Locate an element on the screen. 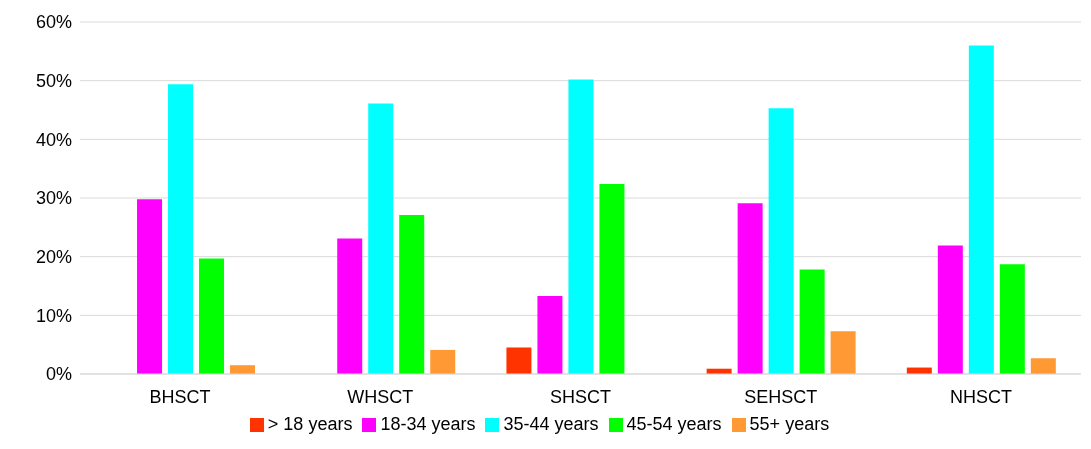 This screenshot has width=1091, height=449. y-tick-label: 10% is located at coordinates (53, 315).